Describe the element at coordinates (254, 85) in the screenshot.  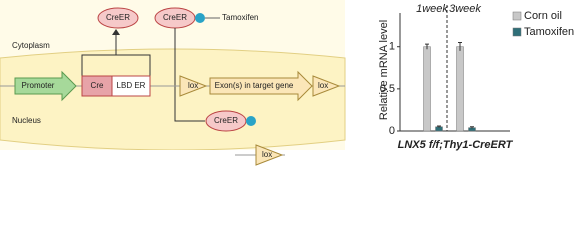
I see `exon-label: Exon(s) in target gene` at that location.